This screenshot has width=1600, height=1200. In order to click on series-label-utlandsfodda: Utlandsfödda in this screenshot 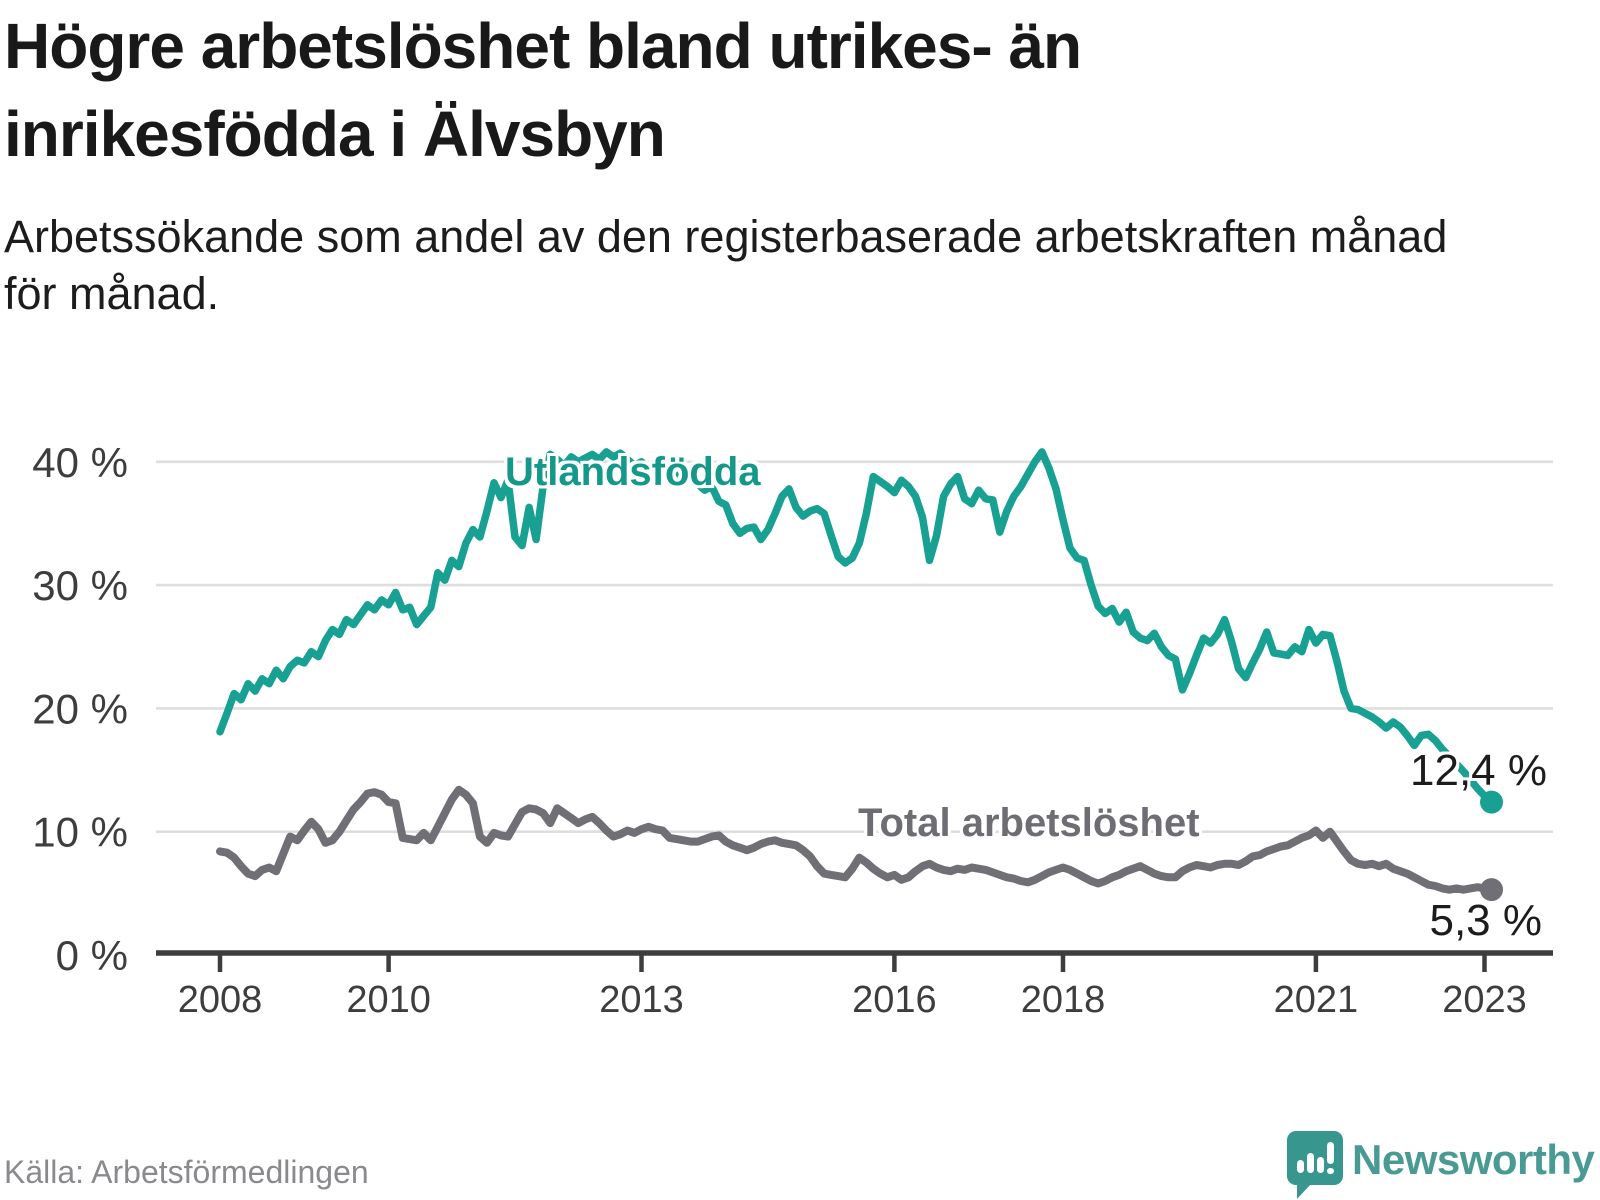, I will do `click(633, 472)`.